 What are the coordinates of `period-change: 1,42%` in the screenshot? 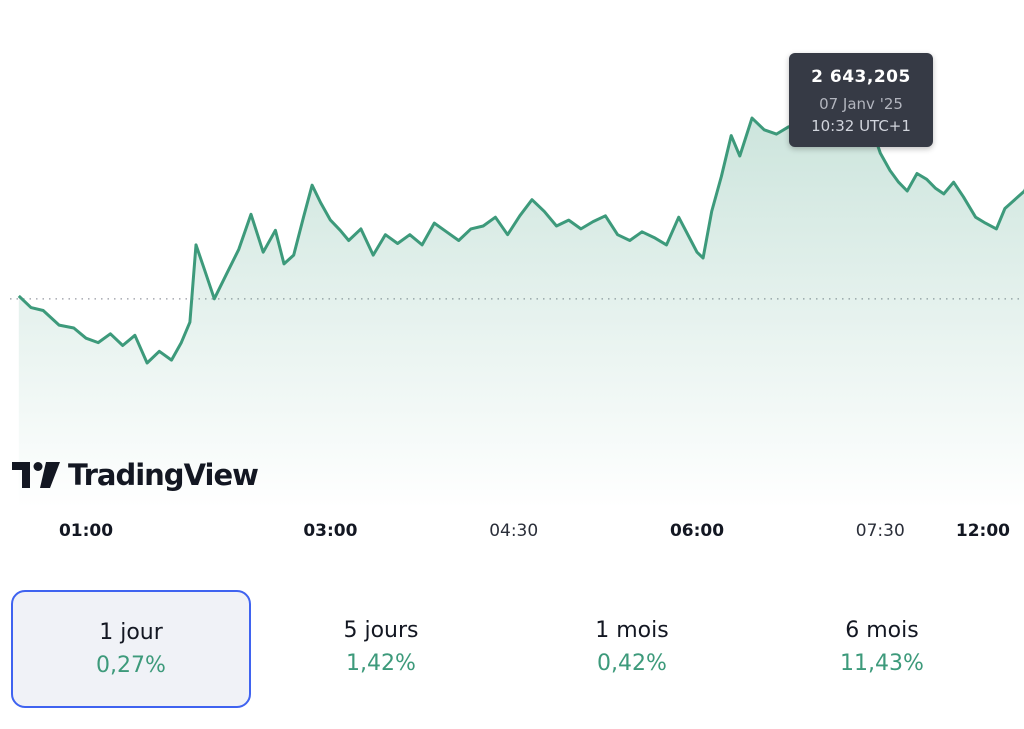 It's located at (381, 663).